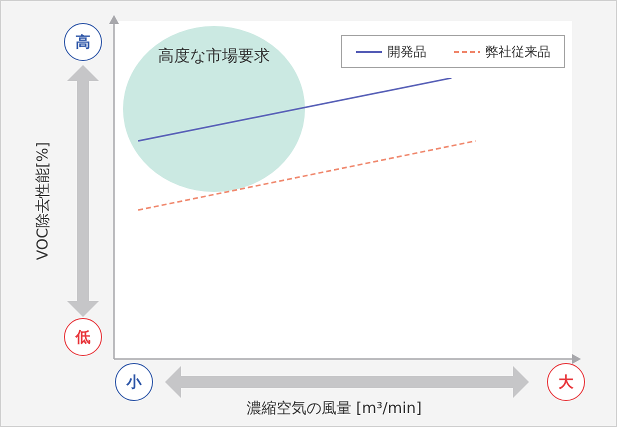 The height and width of the screenshot is (427, 617). What do you see at coordinates (43, 201) in the screenshot?
I see `y-axis-title: VOC除去性能[%]` at bounding box center [43, 201].